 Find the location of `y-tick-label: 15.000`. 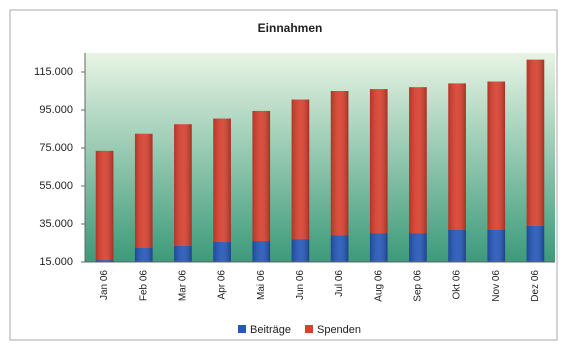

y-tick-label: 15.000 is located at coordinates (56, 262).